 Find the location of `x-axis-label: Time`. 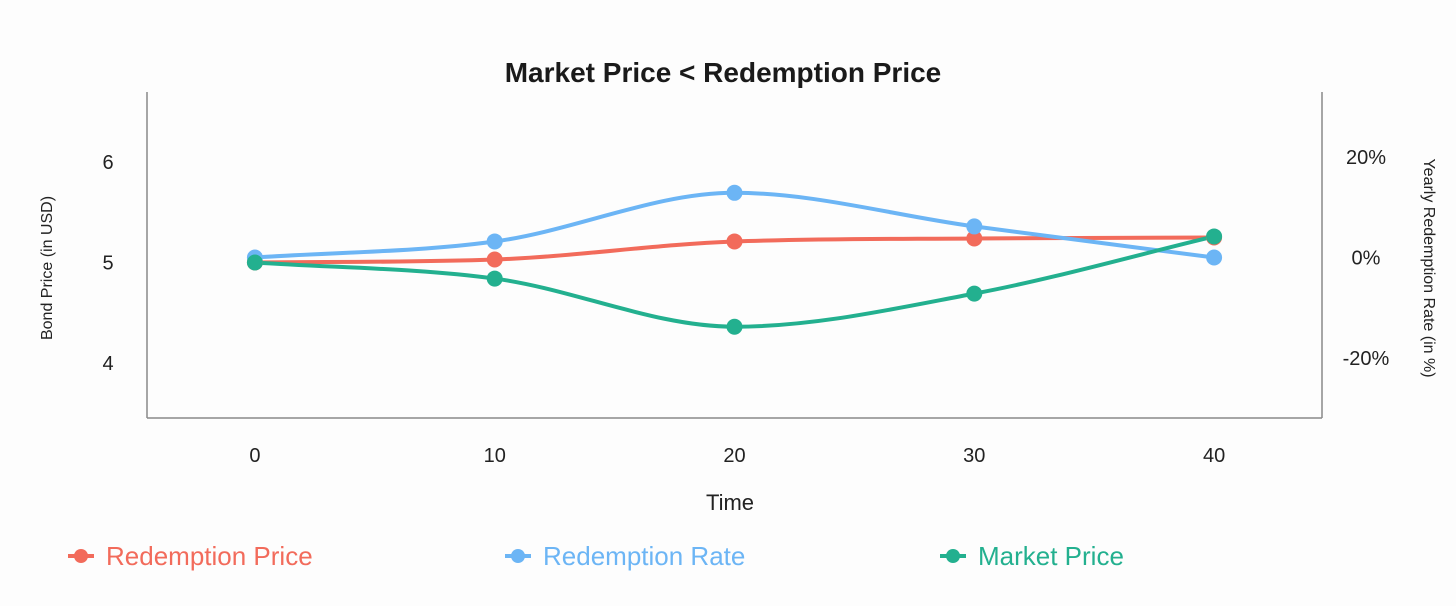

x-axis-label: Time is located at coordinates (730, 502).